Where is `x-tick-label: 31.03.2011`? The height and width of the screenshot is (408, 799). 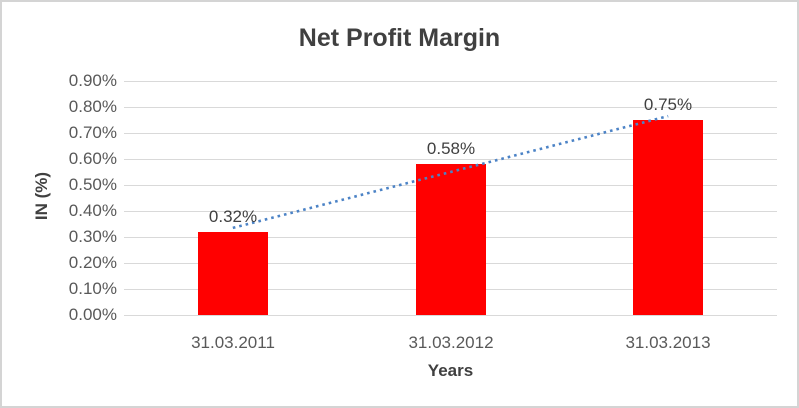 x-tick-label: 31.03.2011 is located at coordinates (233, 342).